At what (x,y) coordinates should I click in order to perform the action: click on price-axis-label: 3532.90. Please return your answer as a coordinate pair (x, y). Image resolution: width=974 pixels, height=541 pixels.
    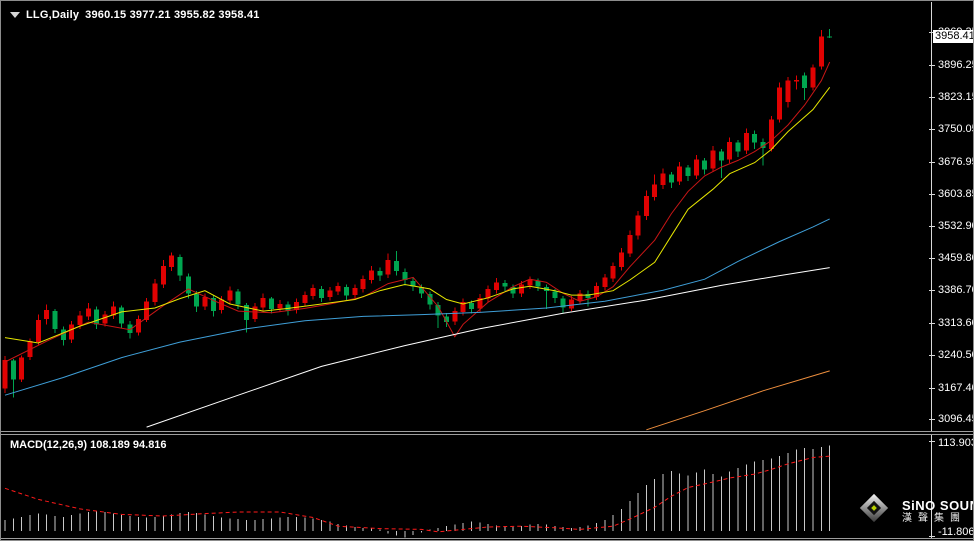
    Looking at the image, I should click on (956, 226).